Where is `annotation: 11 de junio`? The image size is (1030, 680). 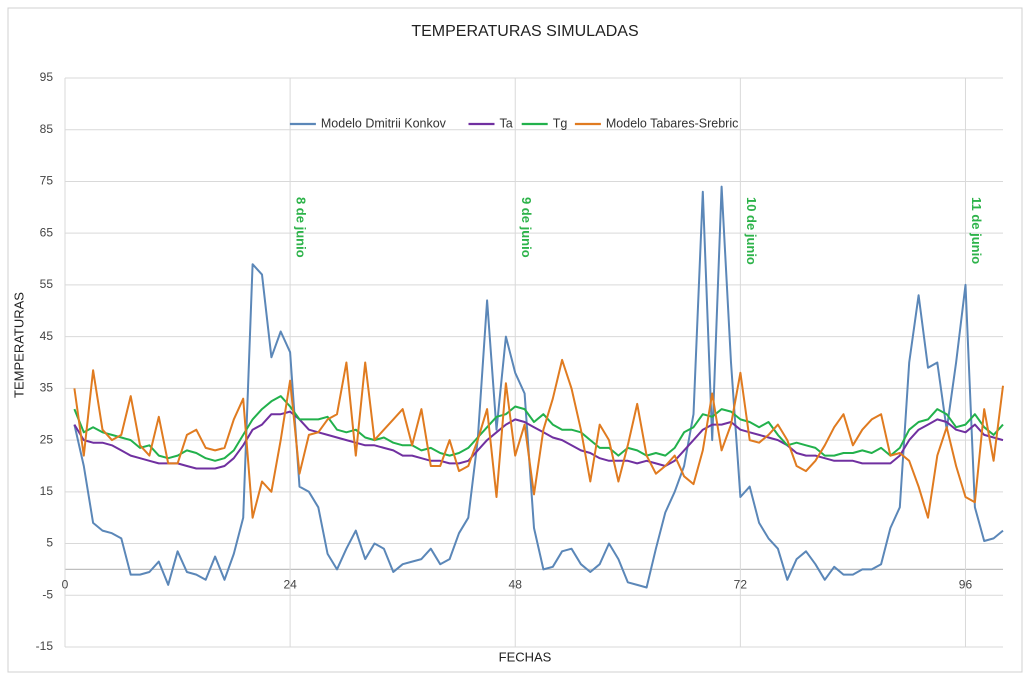 annotation: 11 de junio is located at coordinates (976, 230).